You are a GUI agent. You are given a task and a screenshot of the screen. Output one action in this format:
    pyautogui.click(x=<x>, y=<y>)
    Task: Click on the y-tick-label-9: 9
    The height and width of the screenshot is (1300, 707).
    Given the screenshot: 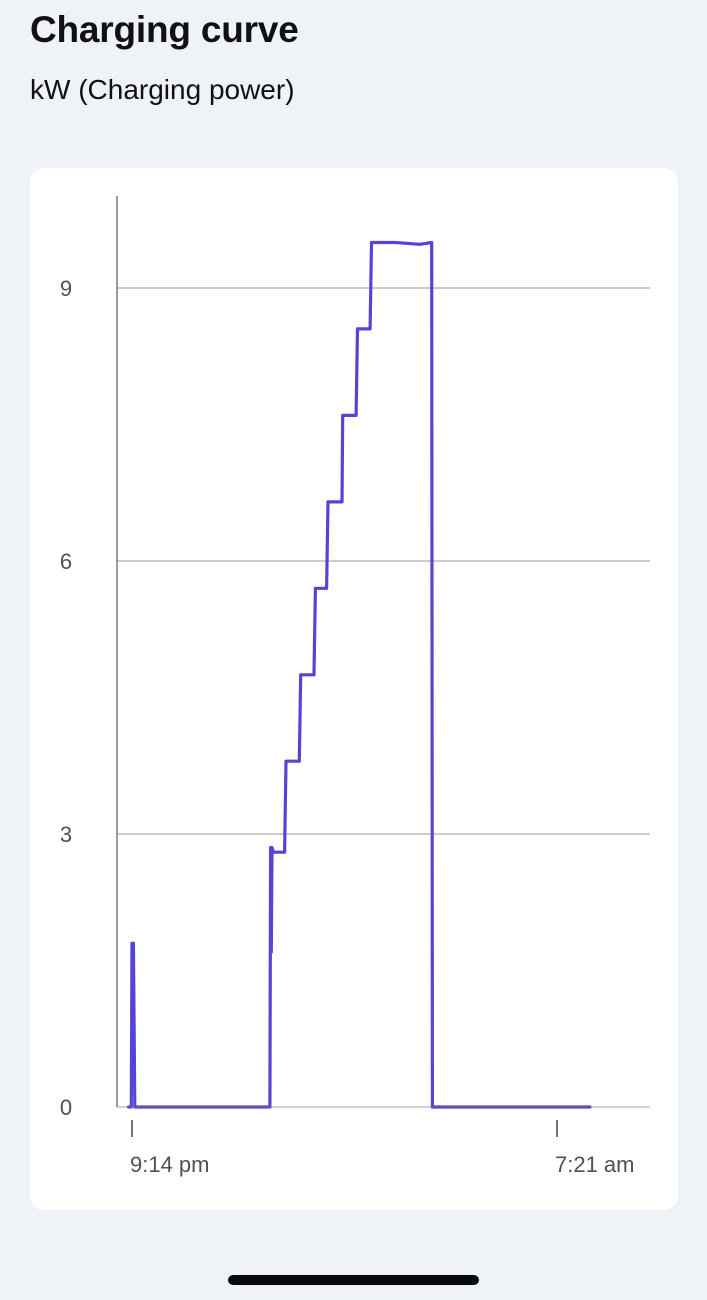 What is the action you would take?
    pyautogui.click(x=66, y=288)
    